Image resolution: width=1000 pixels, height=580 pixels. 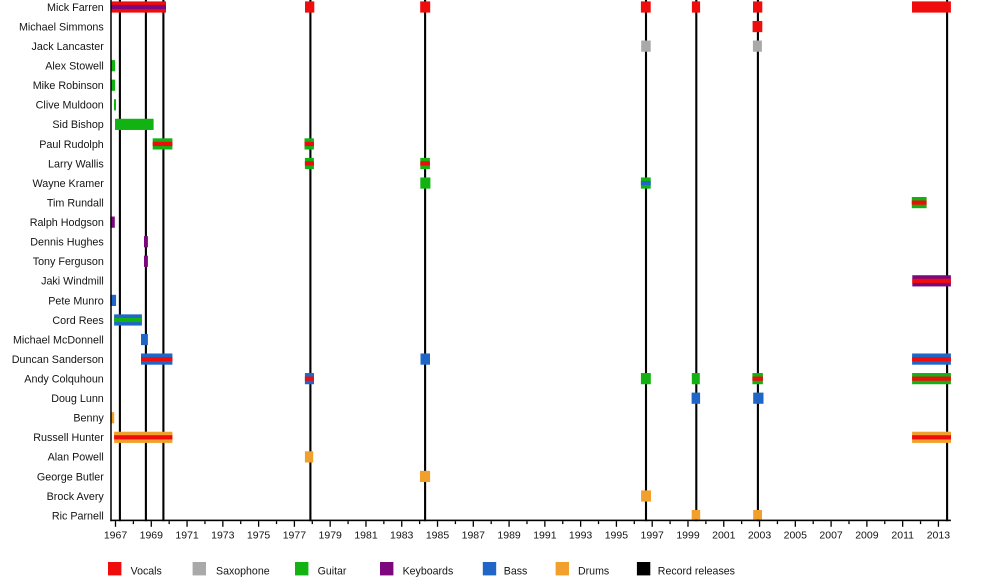 What do you see at coordinates (64, 379) in the screenshot?
I see `svg-text: Andy Colquhoun` at bounding box center [64, 379].